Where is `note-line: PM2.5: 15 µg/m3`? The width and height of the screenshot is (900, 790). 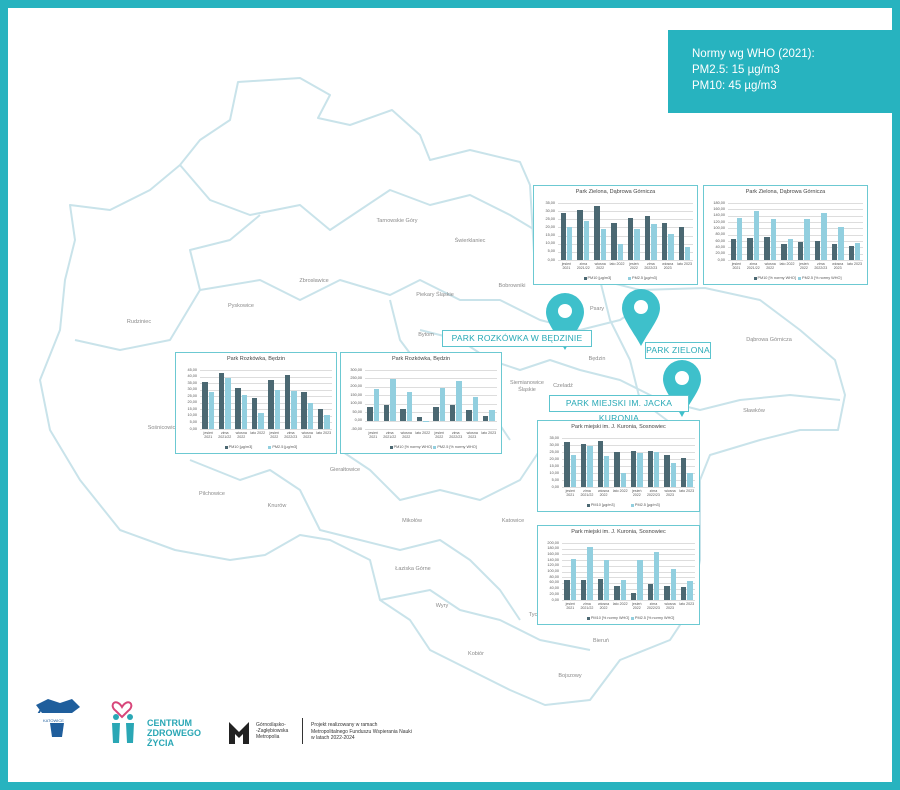
note-line: PM2.5: 15 µg/m3 is located at coordinates (736, 70).